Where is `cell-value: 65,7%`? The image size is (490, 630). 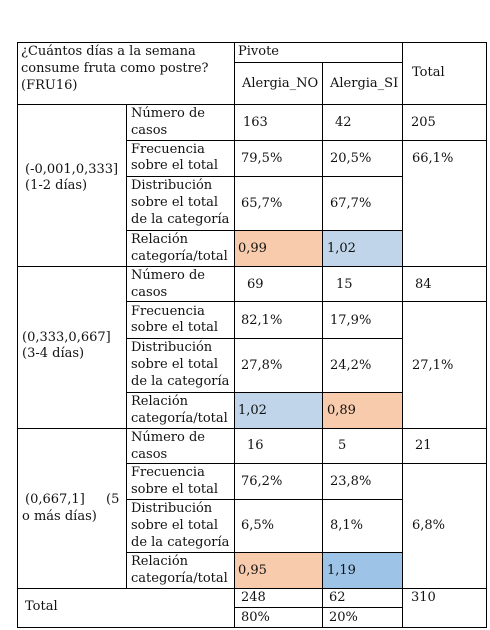 cell-value: 65,7% is located at coordinates (262, 203).